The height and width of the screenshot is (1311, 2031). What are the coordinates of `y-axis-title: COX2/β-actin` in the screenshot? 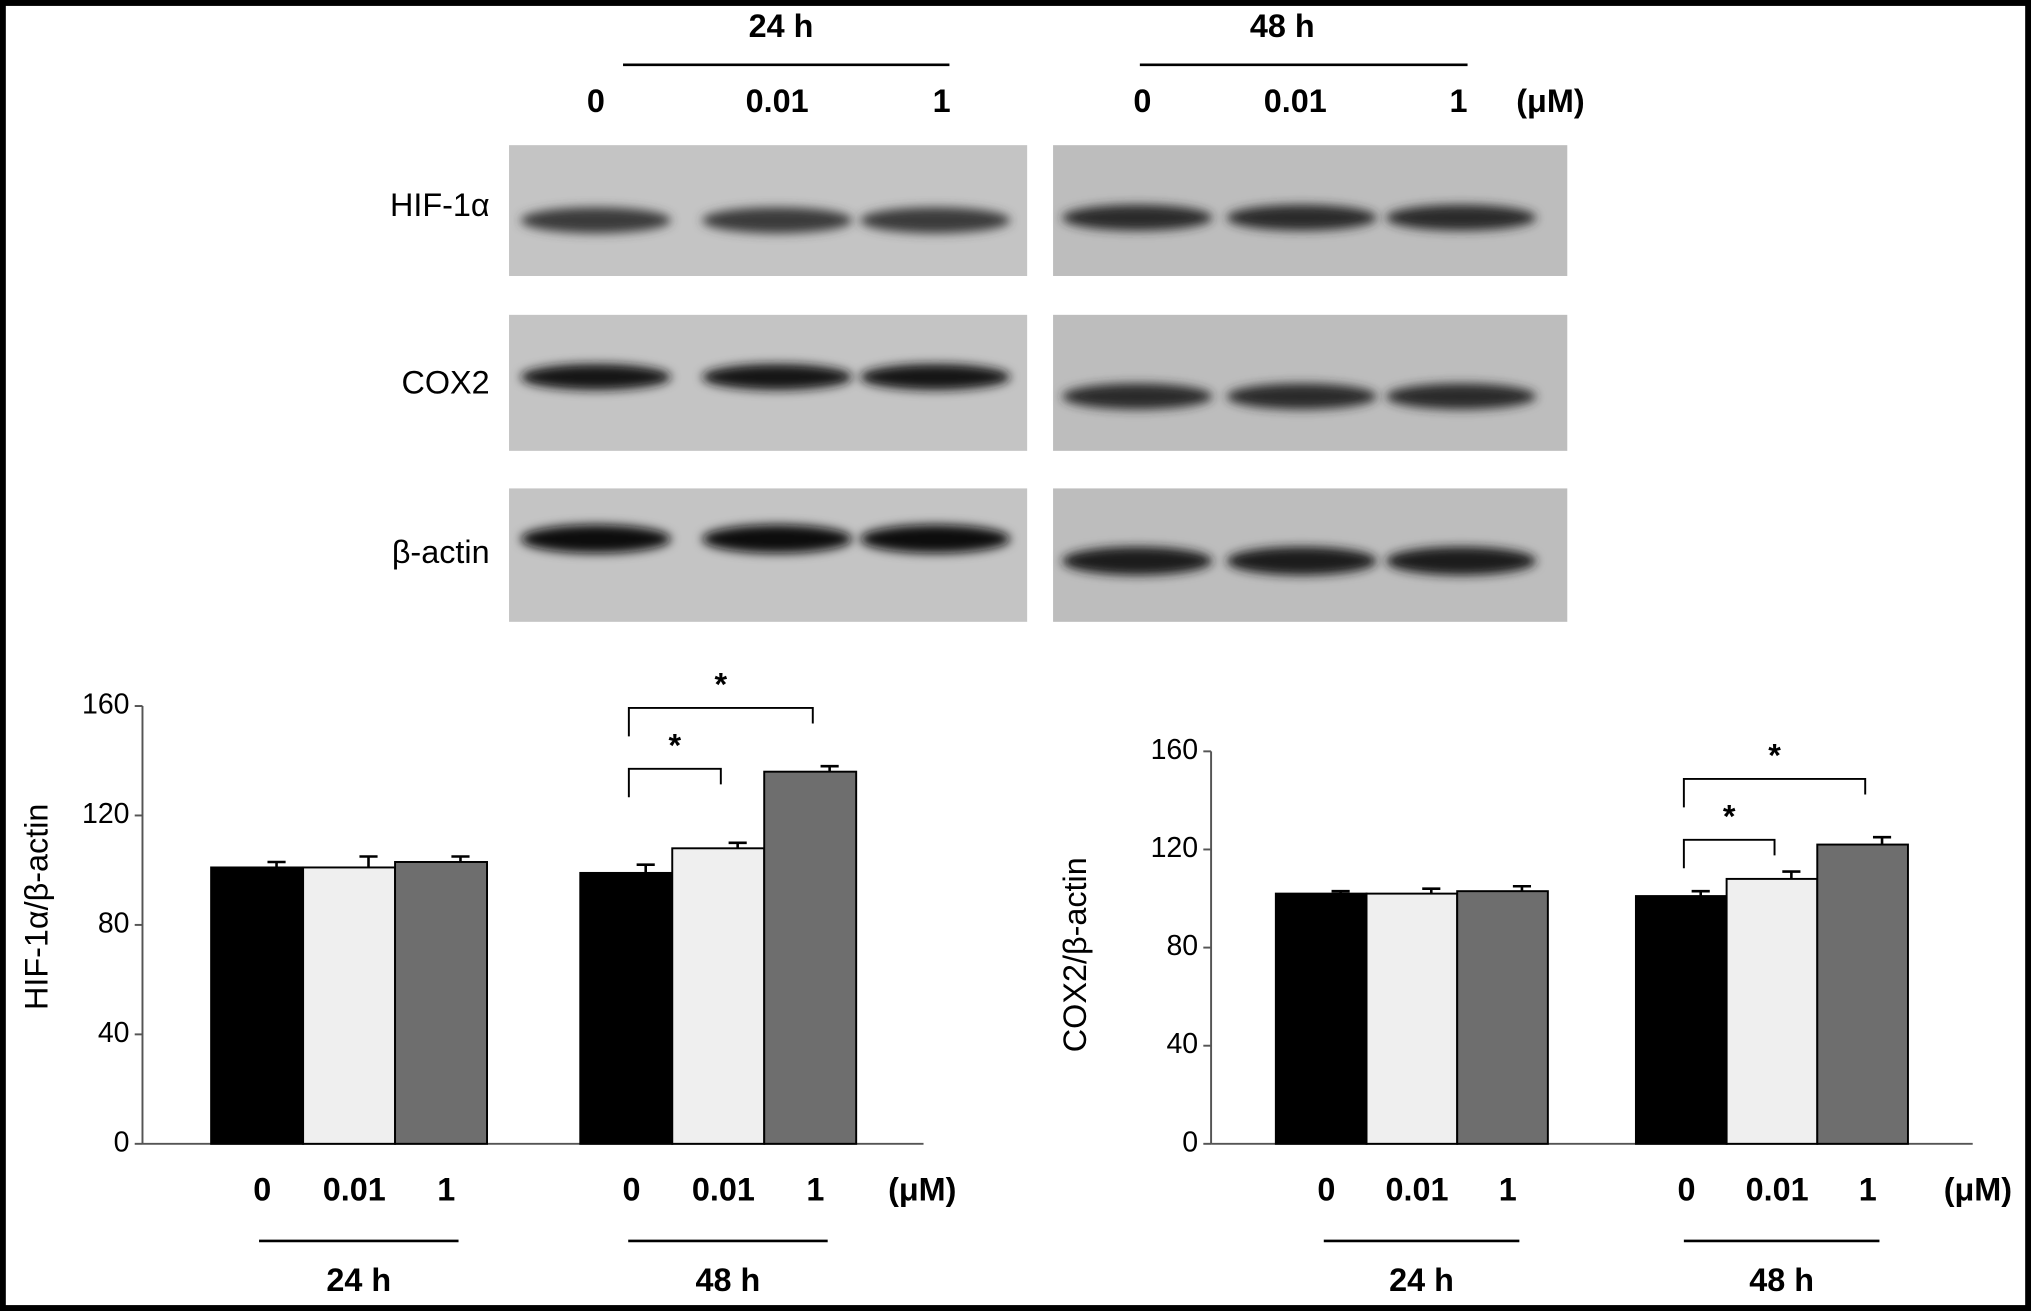 It's located at (1075, 954).